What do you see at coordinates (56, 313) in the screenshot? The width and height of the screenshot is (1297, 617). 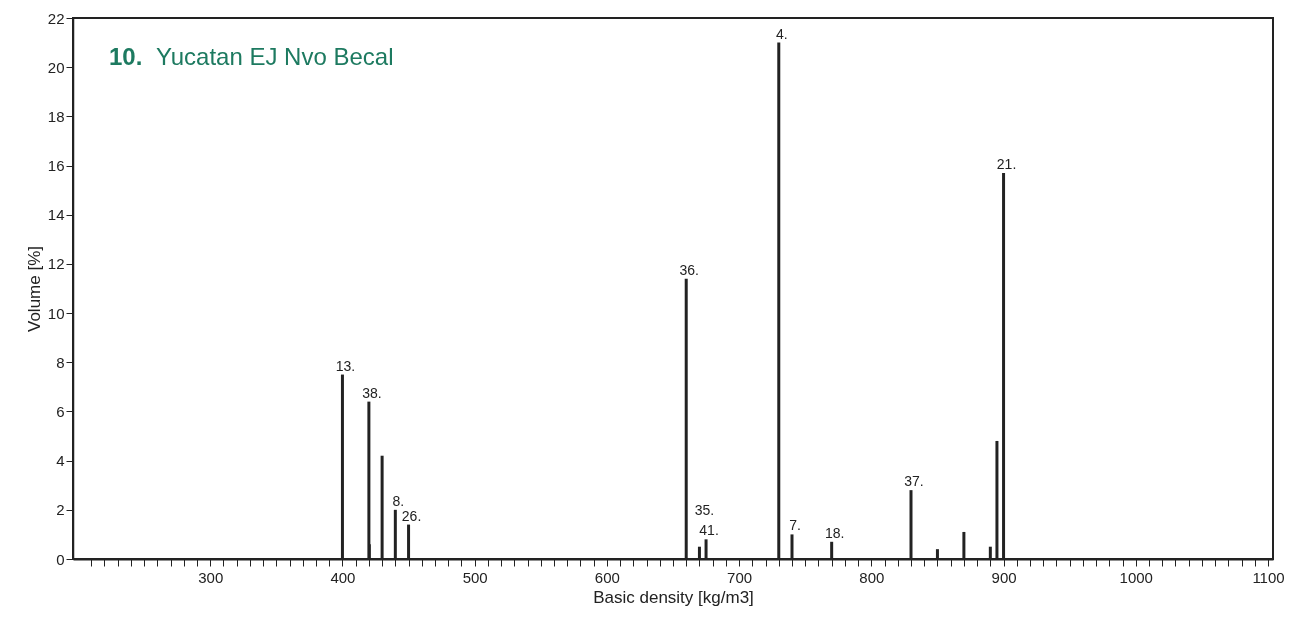 I see `y-tick-label: 10` at bounding box center [56, 313].